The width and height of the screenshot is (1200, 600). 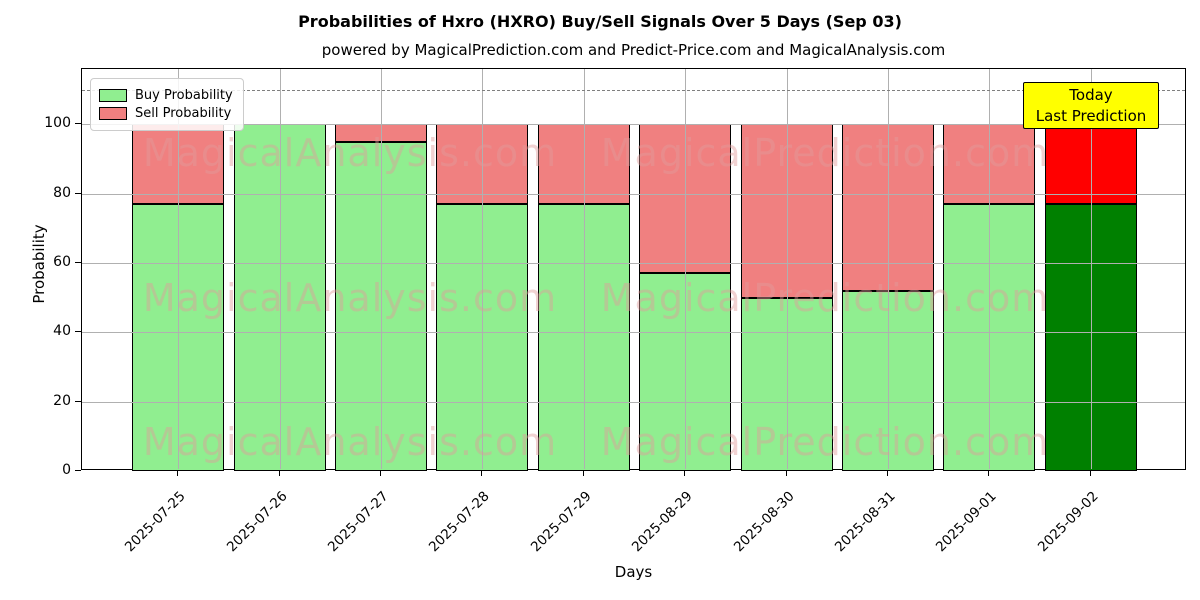 I want to click on legend-swatch-buy, so click(x=113, y=95).